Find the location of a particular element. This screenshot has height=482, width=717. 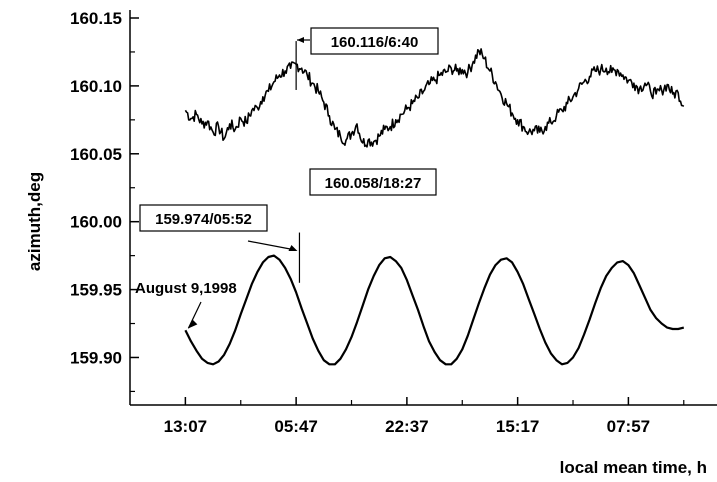

y-tick-label: 160.00 is located at coordinates (96, 222).